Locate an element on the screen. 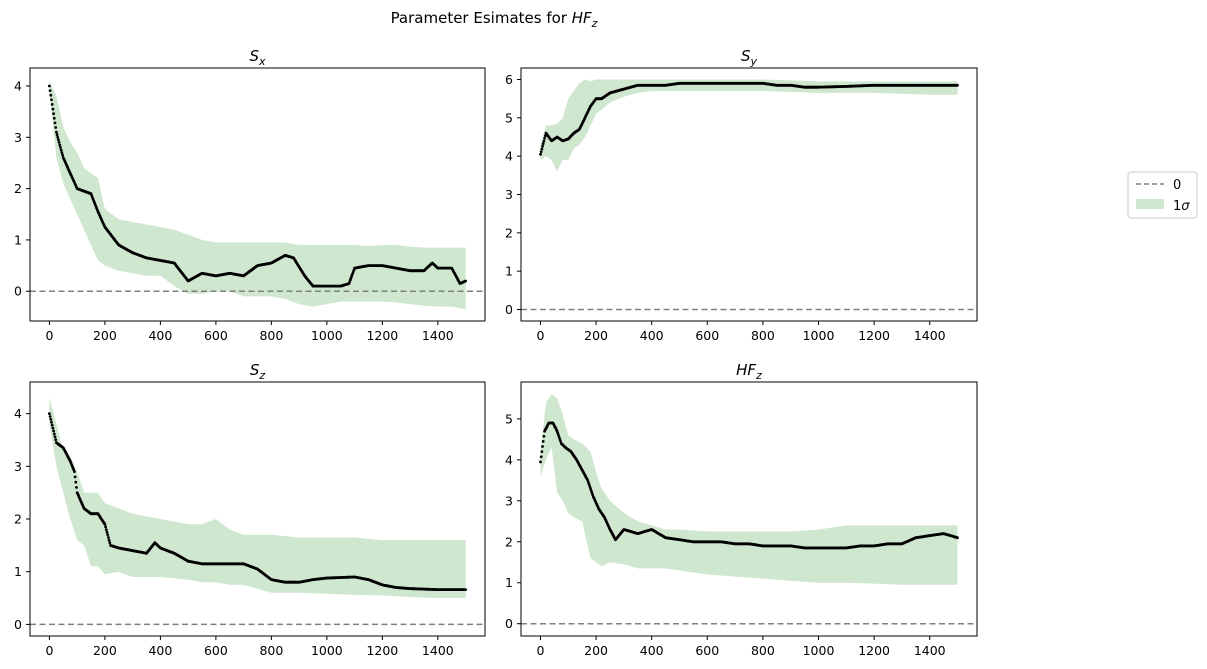 The height and width of the screenshot is (669, 1207). suptitle-symbol: HF is located at coordinates (582, 18).